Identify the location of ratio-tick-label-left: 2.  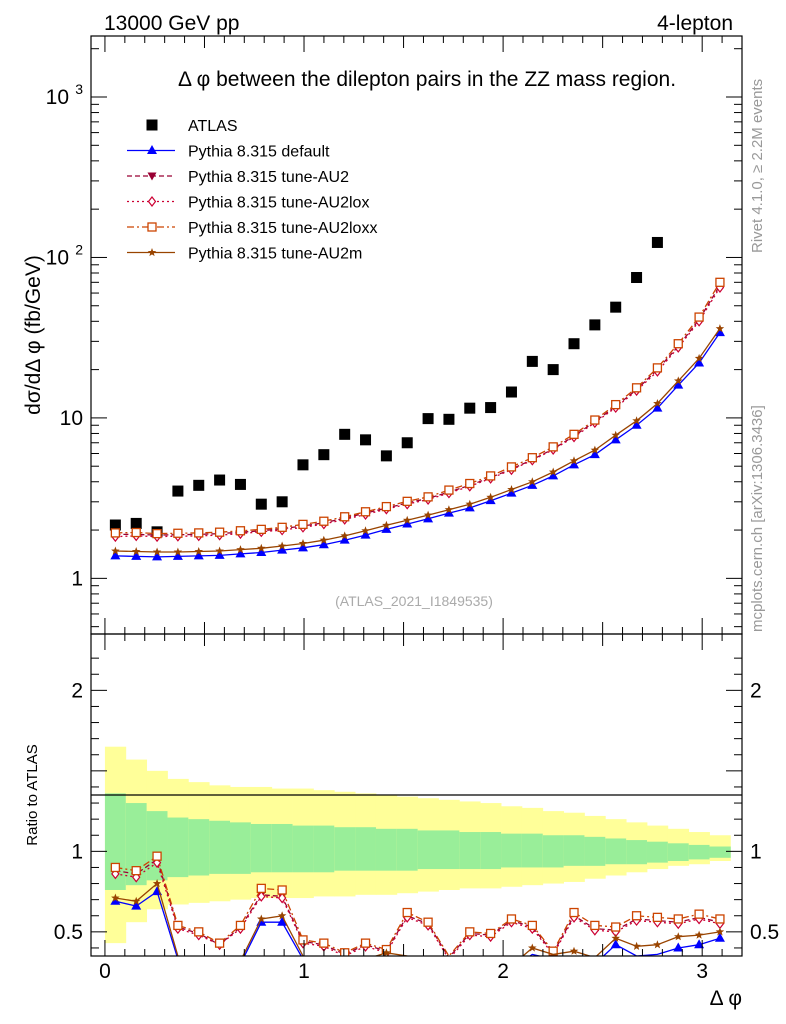
(77, 690).